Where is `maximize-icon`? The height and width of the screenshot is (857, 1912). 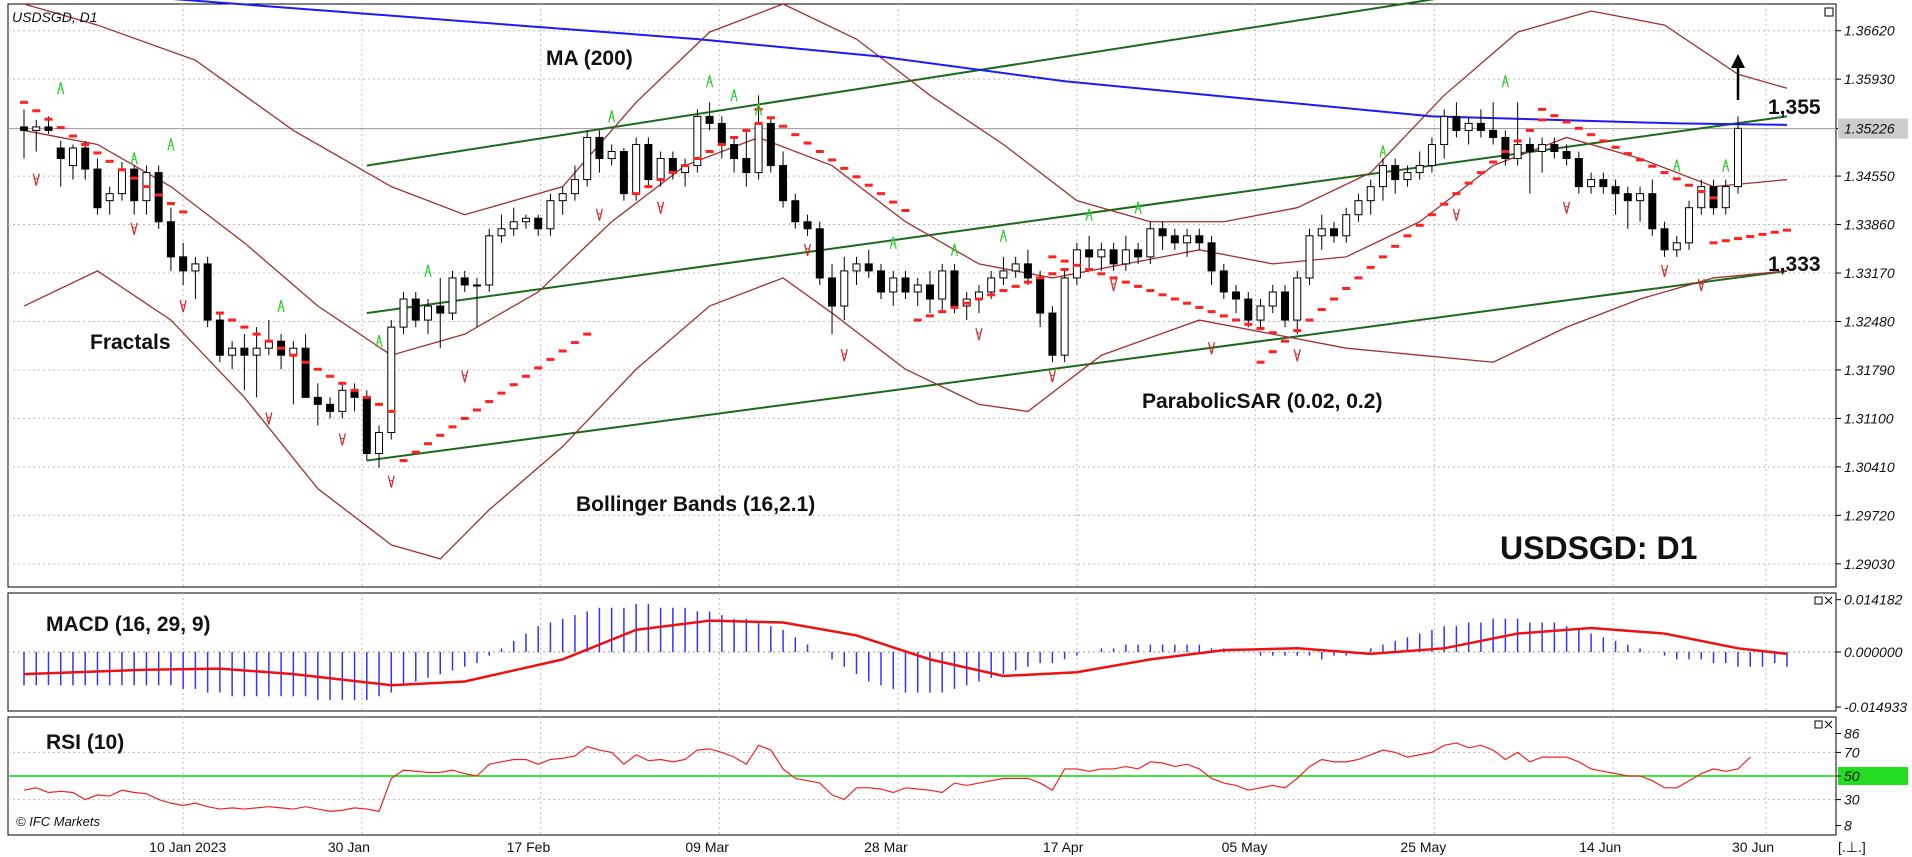
maximize-icon is located at coordinates (1829, 12).